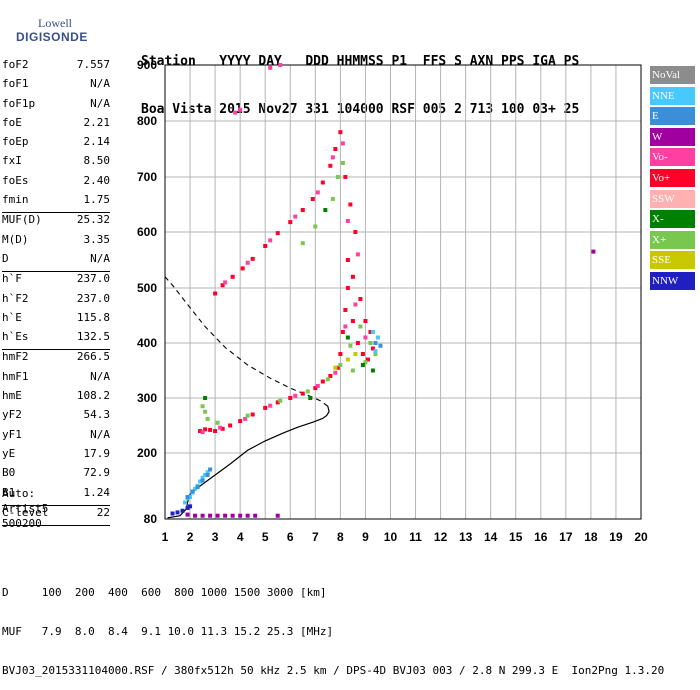 This screenshot has height=690, width=700. I want to click on param-label: foF1p, so click(19, 103).